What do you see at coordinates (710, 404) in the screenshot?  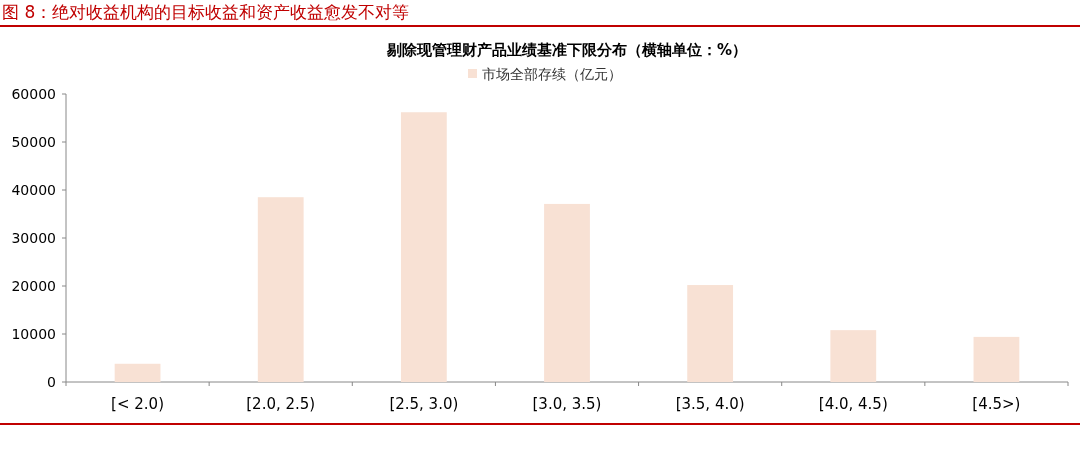 I see `x-tick-label: [3.5, 4.0)` at bounding box center [710, 404].